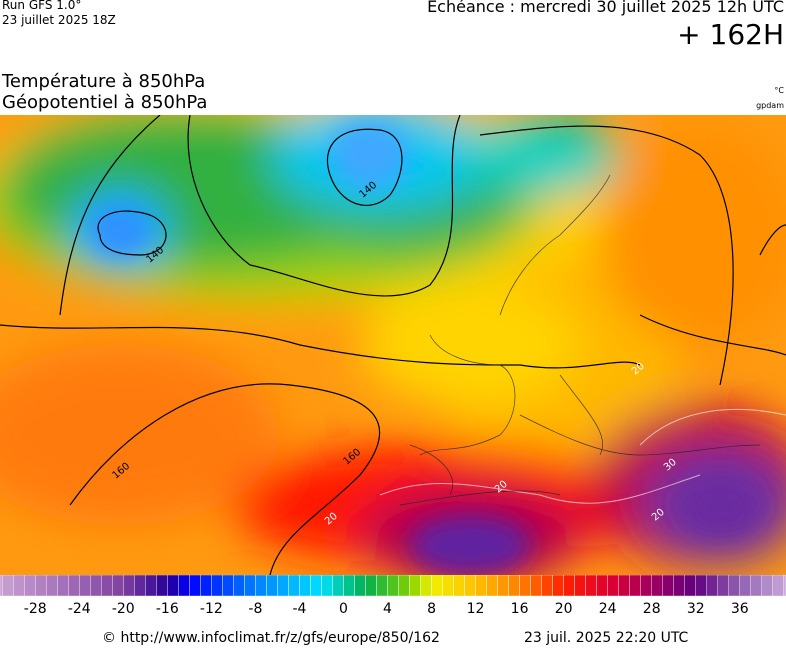  What do you see at coordinates (564, 609) in the screenshot?
I see `colorbar-tick-label: 20` at bounding box center [564, 609].